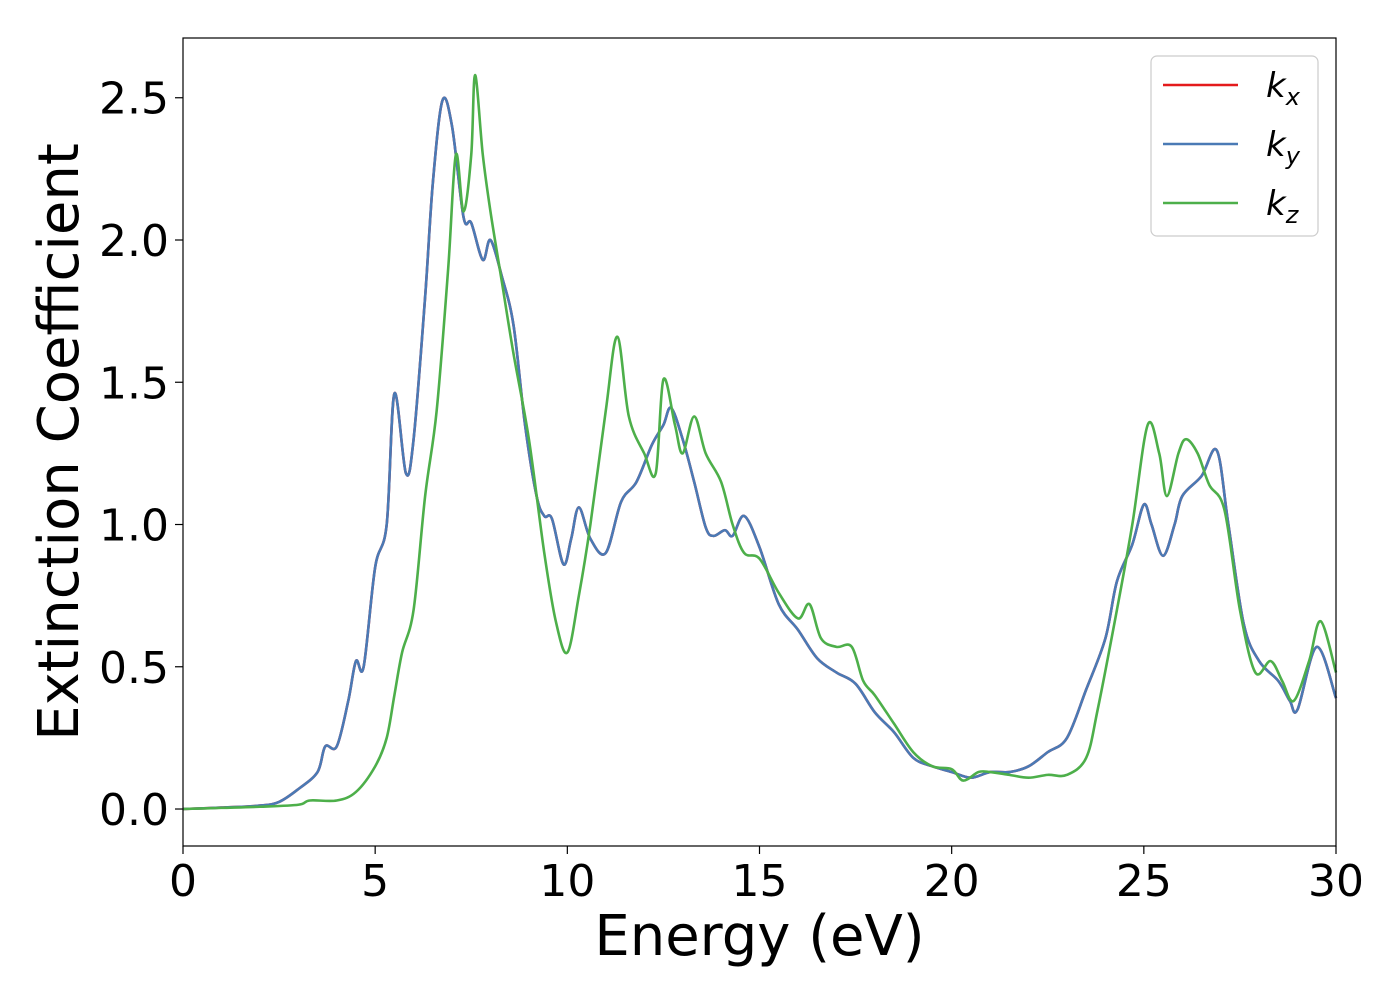 The image size is (1400, 1000). Describe the element at coordinates (183, 881) in the screenshot. I see `x-tick-label: 0` at that location.